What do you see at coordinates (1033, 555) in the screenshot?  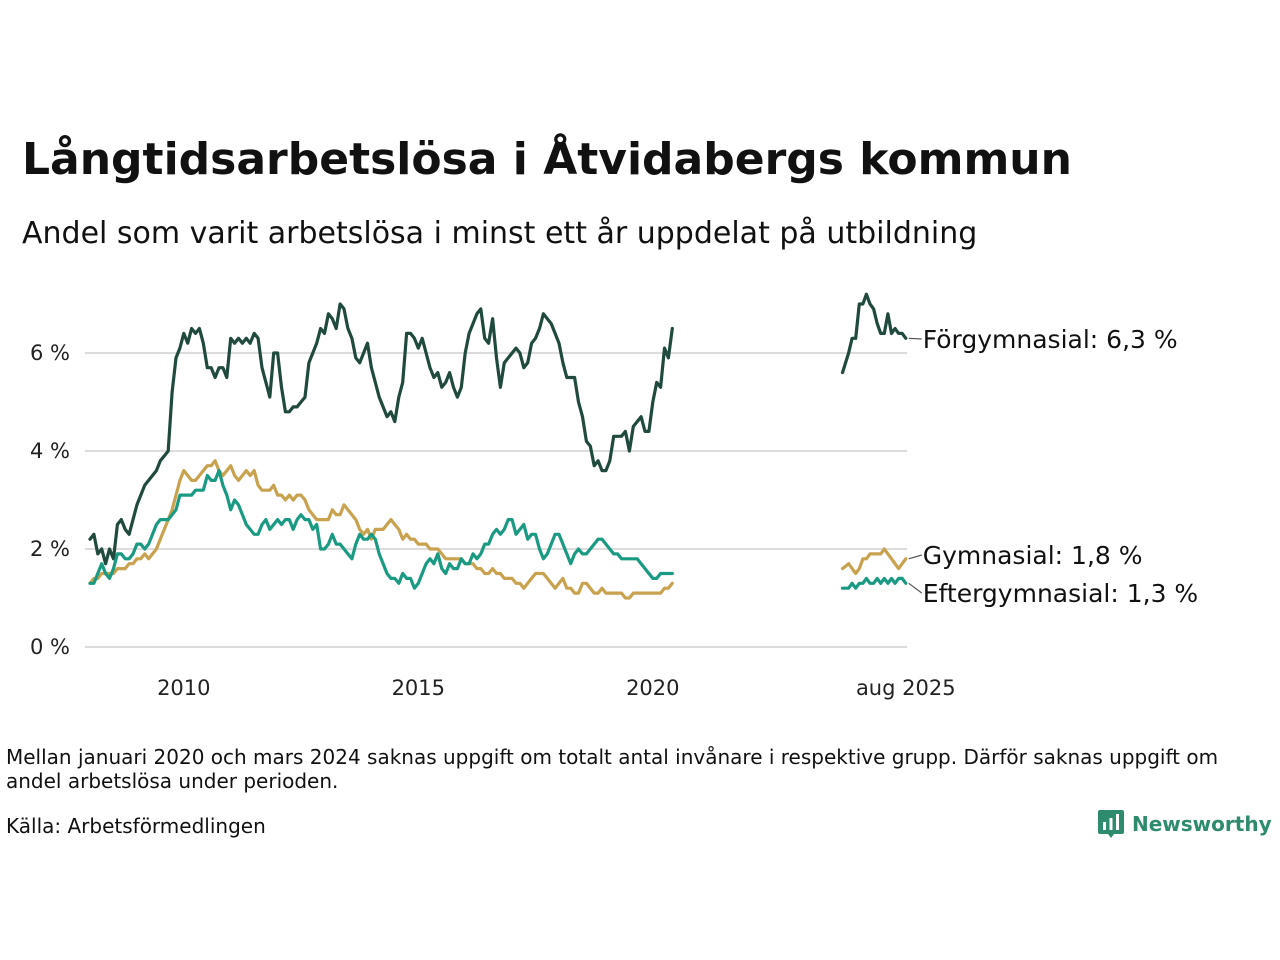 I see `series-end-label-gymnasial: Gymnasial: 1,8 %` at bounding box center [1033, 555].